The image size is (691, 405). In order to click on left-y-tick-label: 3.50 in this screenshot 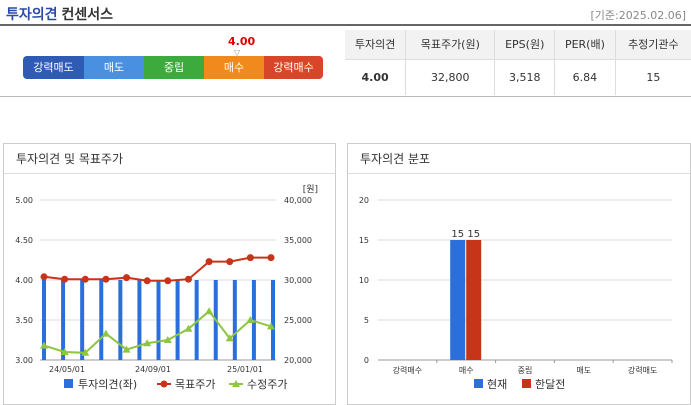, I will do `click(24, 320)`.